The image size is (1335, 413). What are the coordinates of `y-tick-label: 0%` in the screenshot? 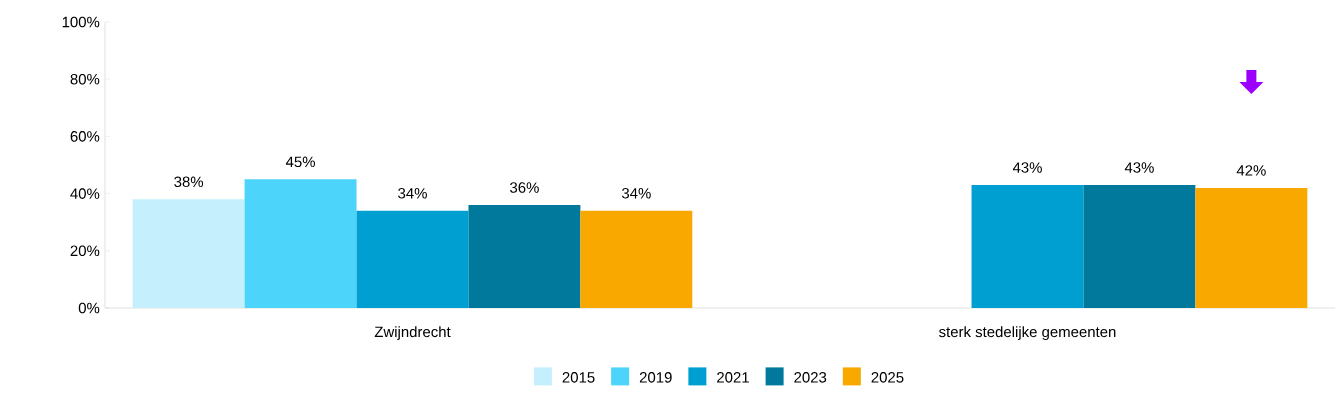 It's located at (89, 308).